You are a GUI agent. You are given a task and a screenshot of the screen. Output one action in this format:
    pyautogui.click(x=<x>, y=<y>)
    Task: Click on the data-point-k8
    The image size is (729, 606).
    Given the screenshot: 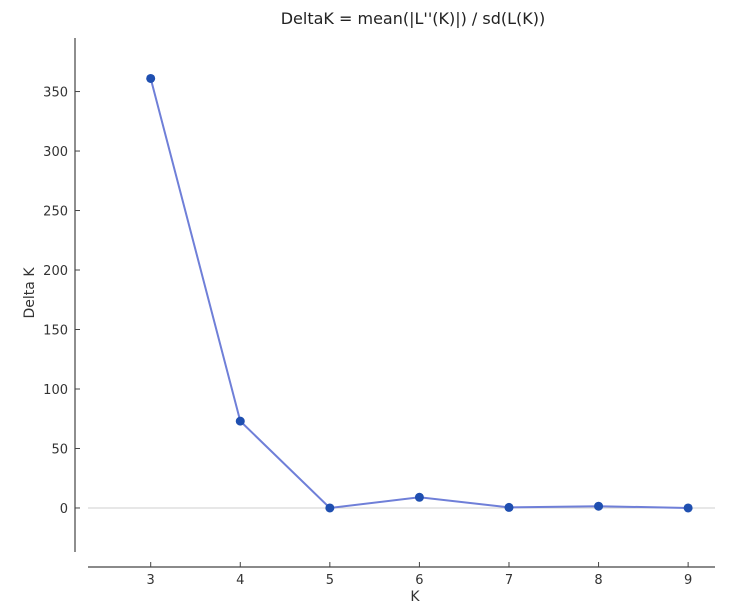 What is the action you would take?
    pyautogui.click(x=599, y=506)
    